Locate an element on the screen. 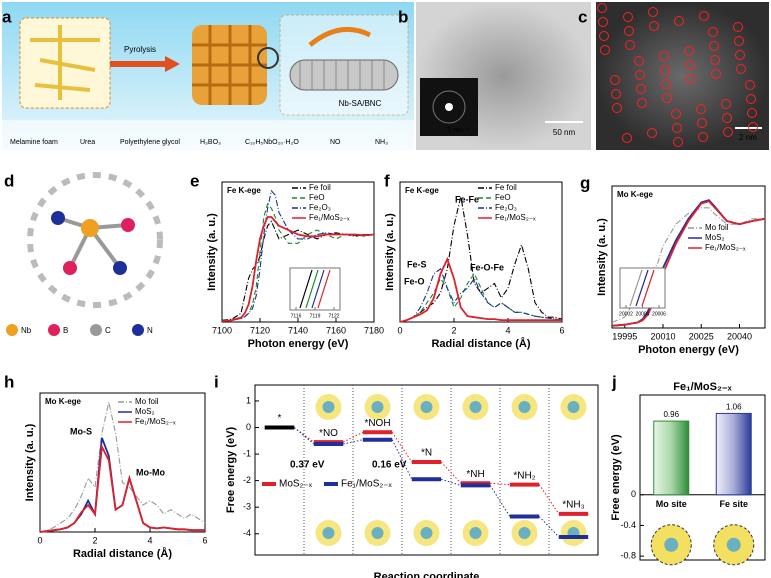  foam is located at coordinates (65, 62).